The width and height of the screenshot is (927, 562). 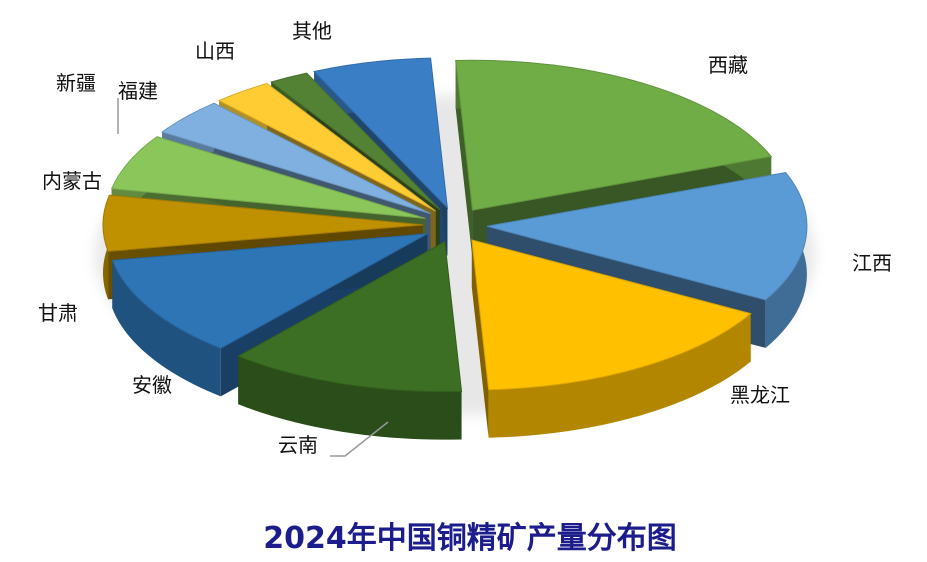 What do you see at coordinates (138, 91) in the screenshot?
I see `slice-label-9: 福建` at bounding box center [138, 91].